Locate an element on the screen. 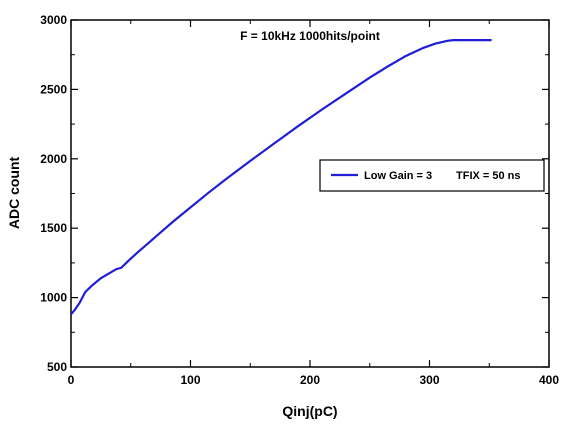  legend: Low Gain = 3 TFIX = 50 ns is located at coordinates (432, 175).